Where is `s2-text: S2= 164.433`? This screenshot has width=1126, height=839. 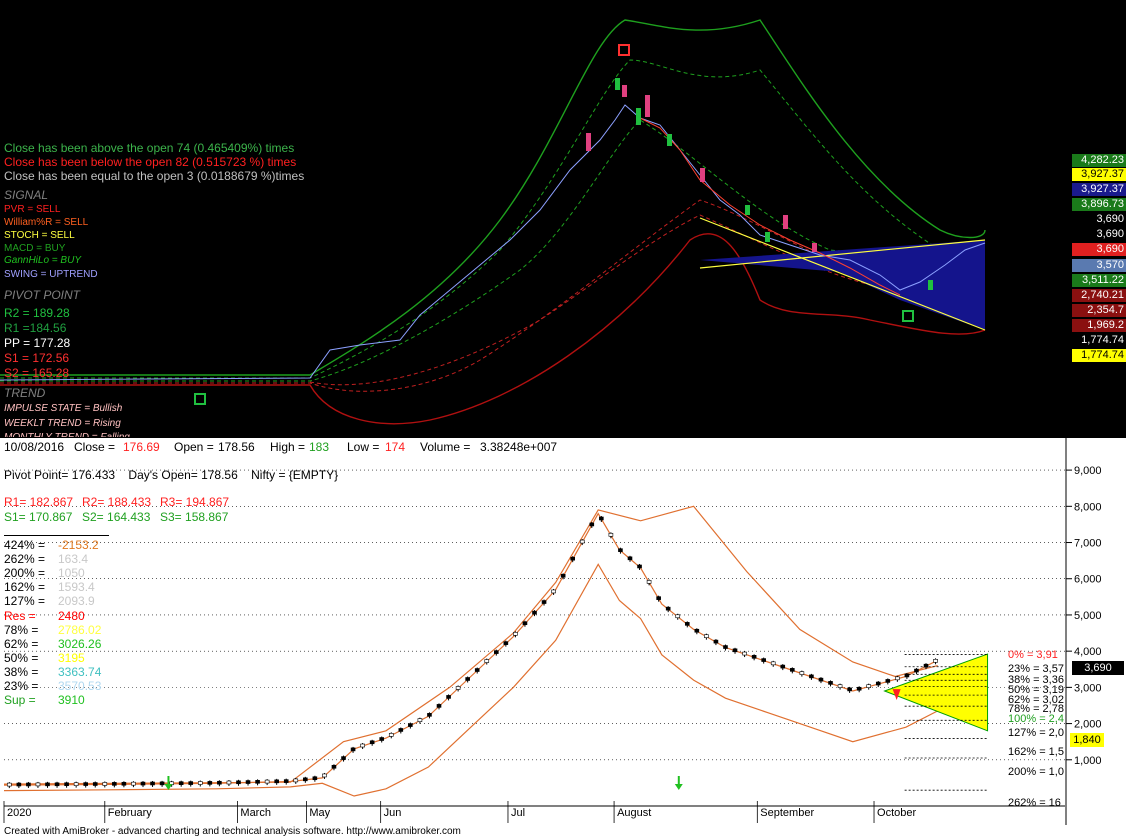
s2-text: S2= 164.433 is located at coordinates (116, 517).